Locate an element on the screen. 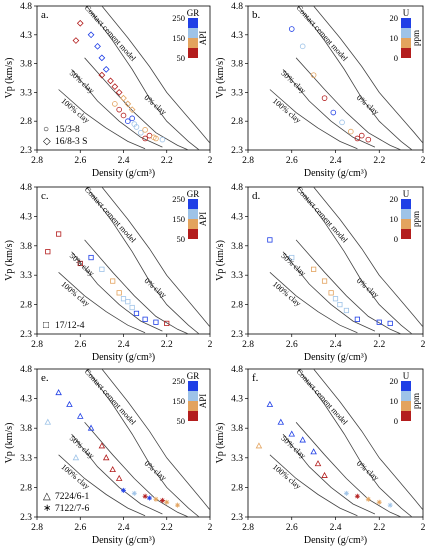 The image size is (435, 550). x-tick-label: 2.8 is located at coordinates (37, 161).